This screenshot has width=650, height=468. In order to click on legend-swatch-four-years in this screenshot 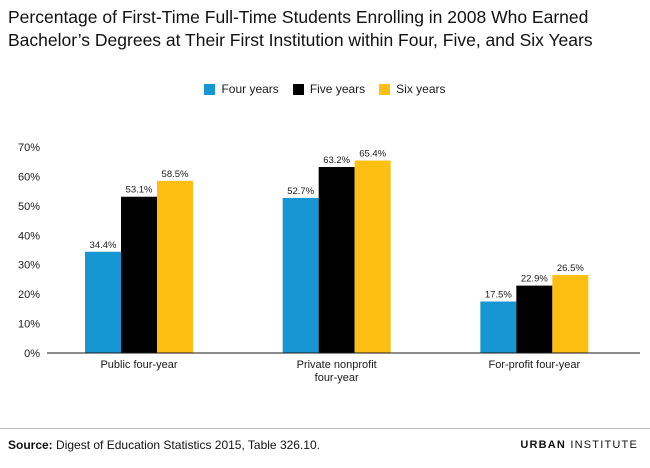, I will do `click(210, 89)`.